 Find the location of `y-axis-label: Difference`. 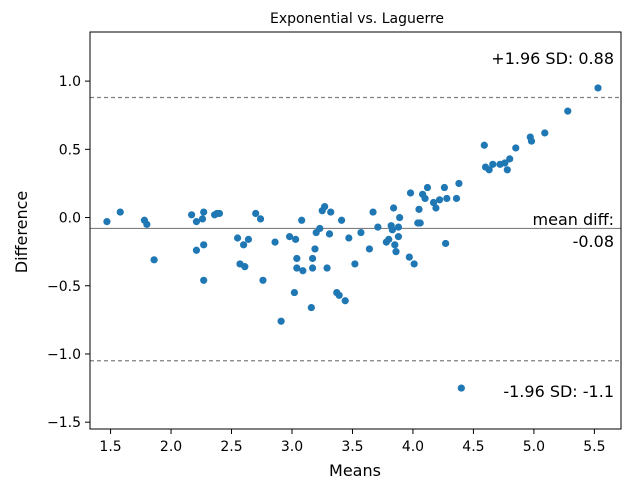

y-axis-label: Difference is located at coordinates (21, 232).